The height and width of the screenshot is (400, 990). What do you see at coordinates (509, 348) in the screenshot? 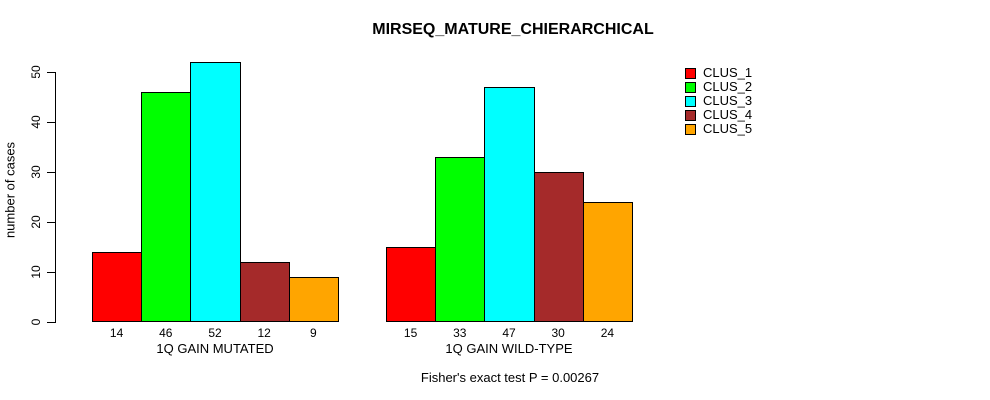
I see `x-category-label: 1Q GAIN WILD-TYPE` at bounding box center [509, 348].